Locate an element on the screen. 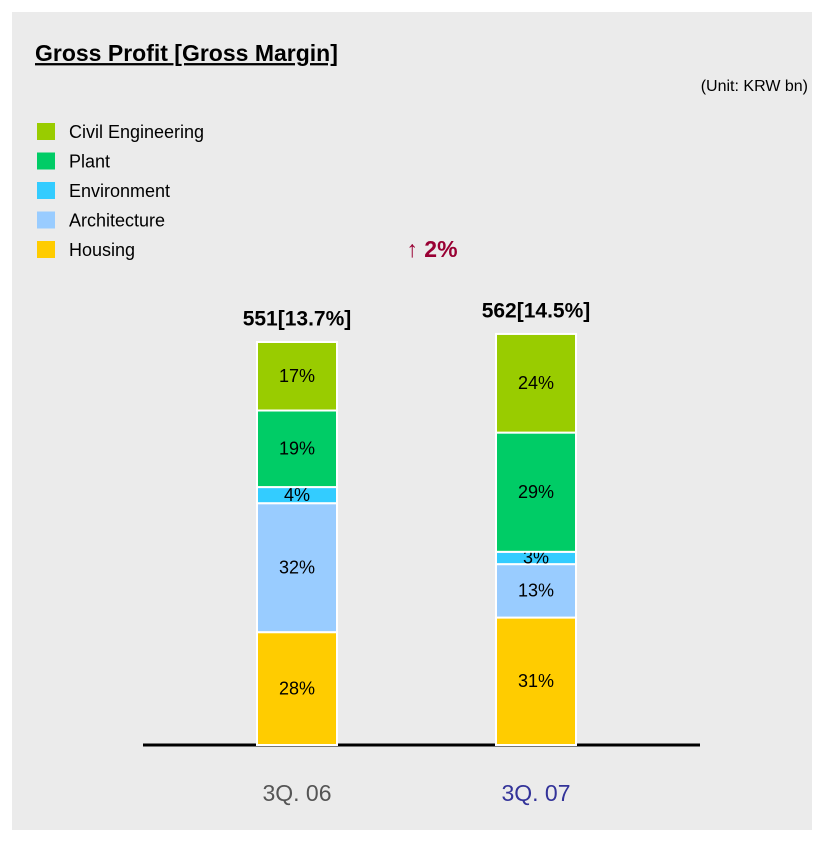 This screenshot has width=825, height=865. segment-label: 19% is located at coordinates (297, 449).